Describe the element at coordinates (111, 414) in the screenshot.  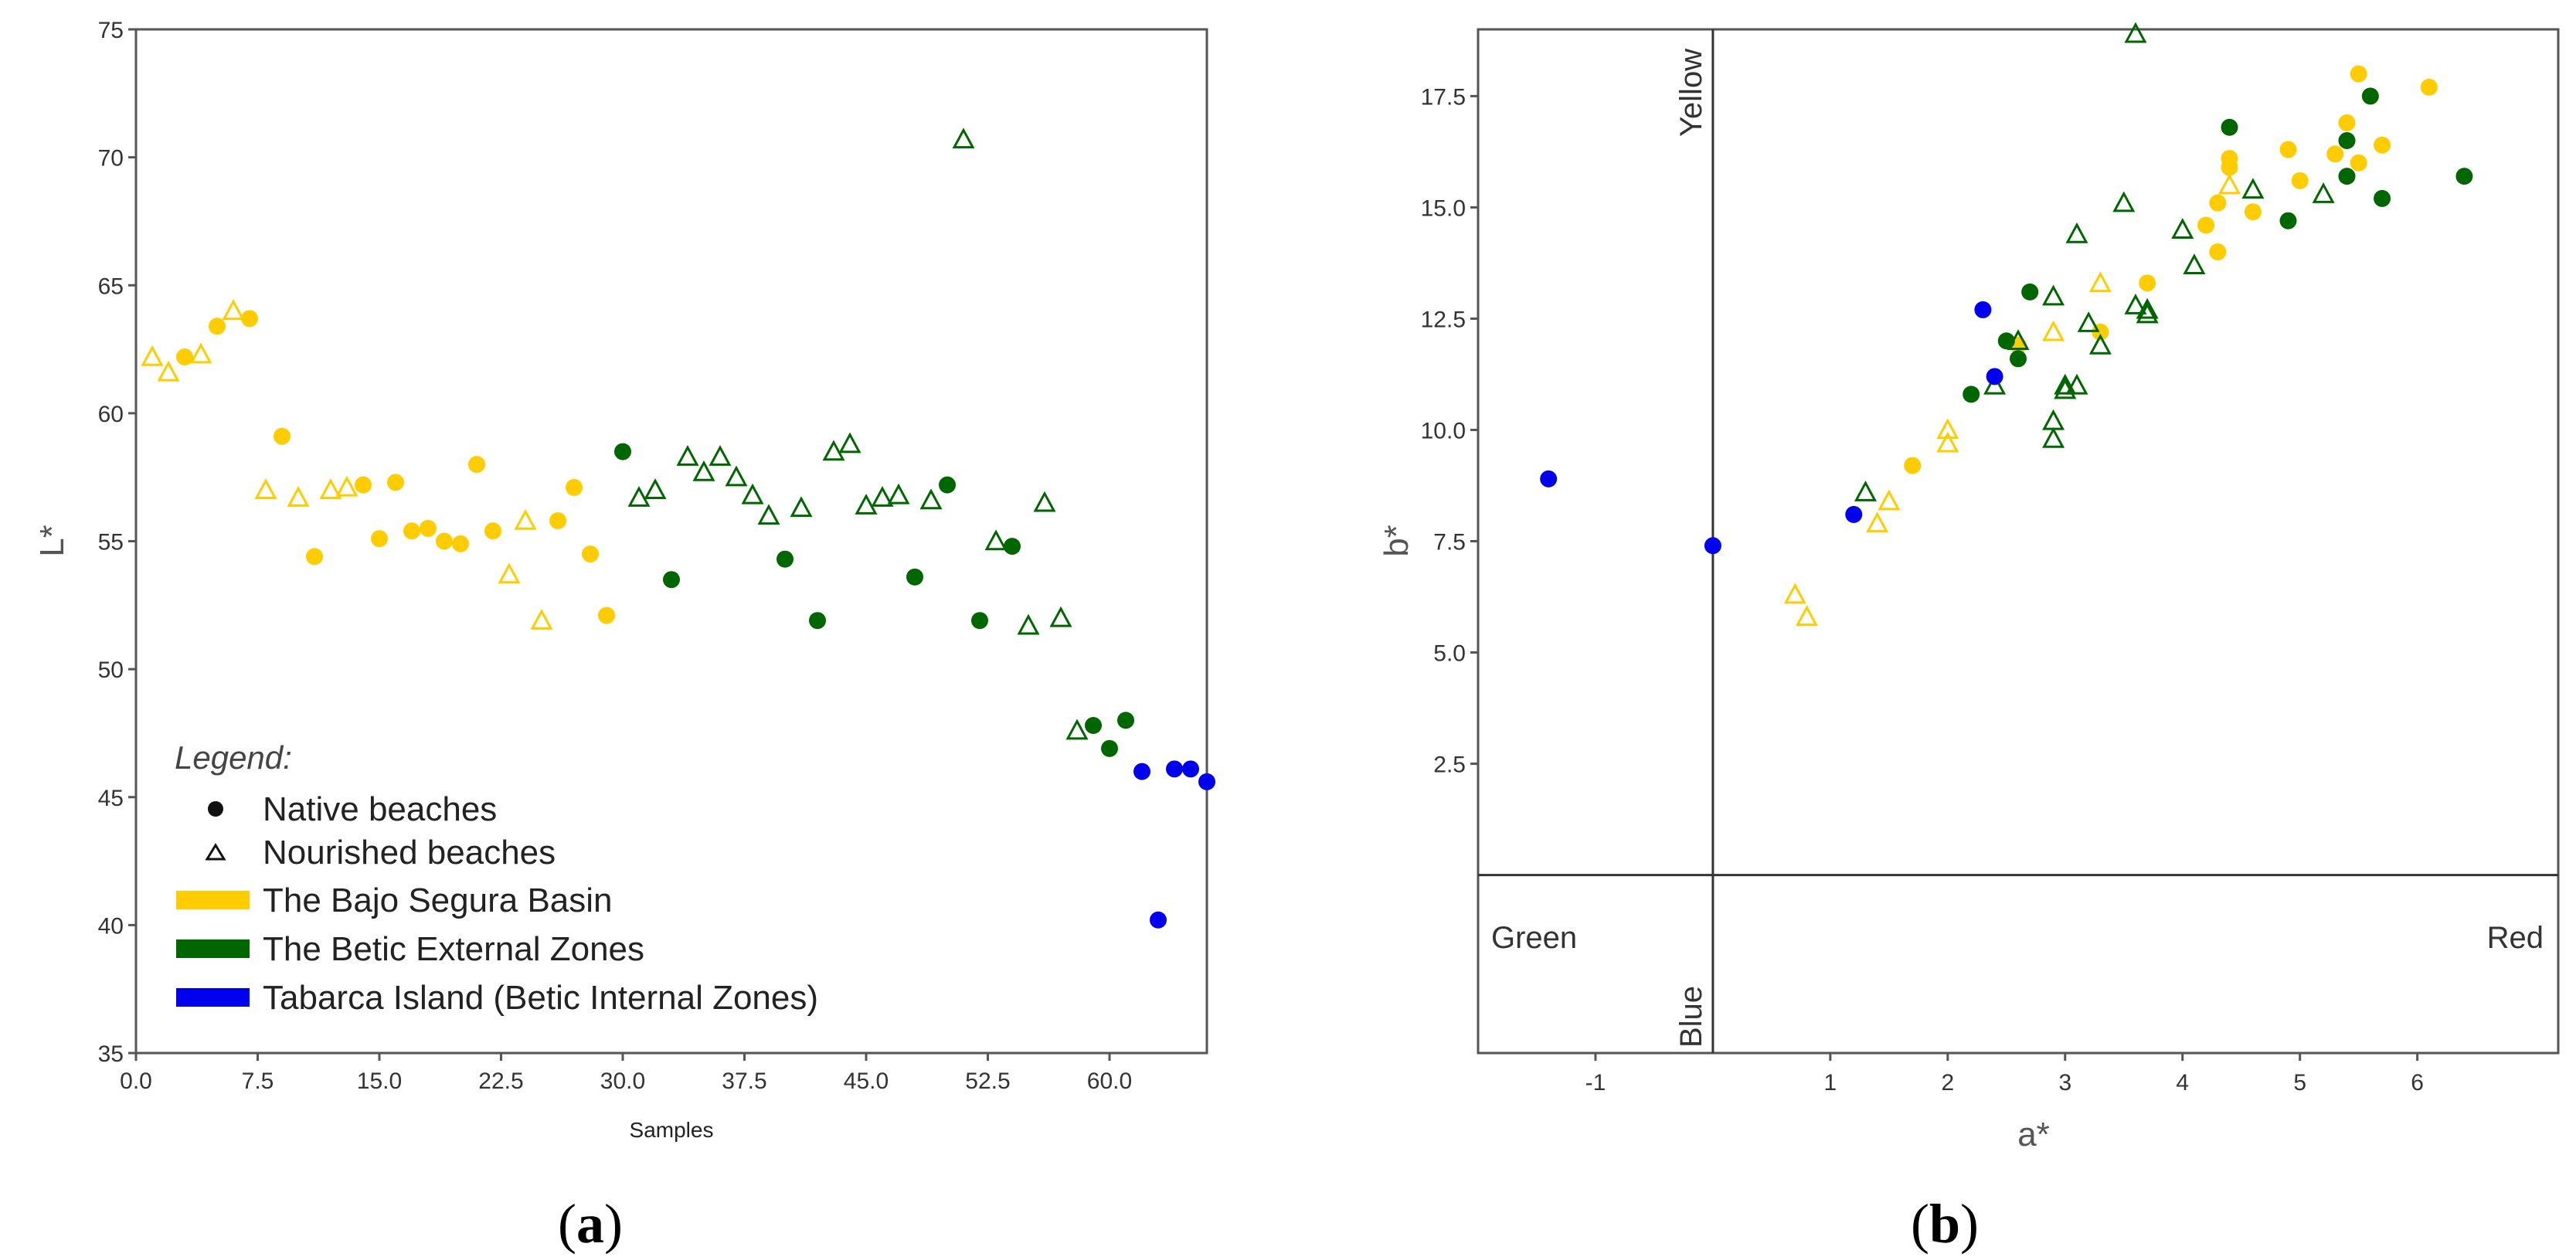
I see `y-tick-label-a: 60` at that location.